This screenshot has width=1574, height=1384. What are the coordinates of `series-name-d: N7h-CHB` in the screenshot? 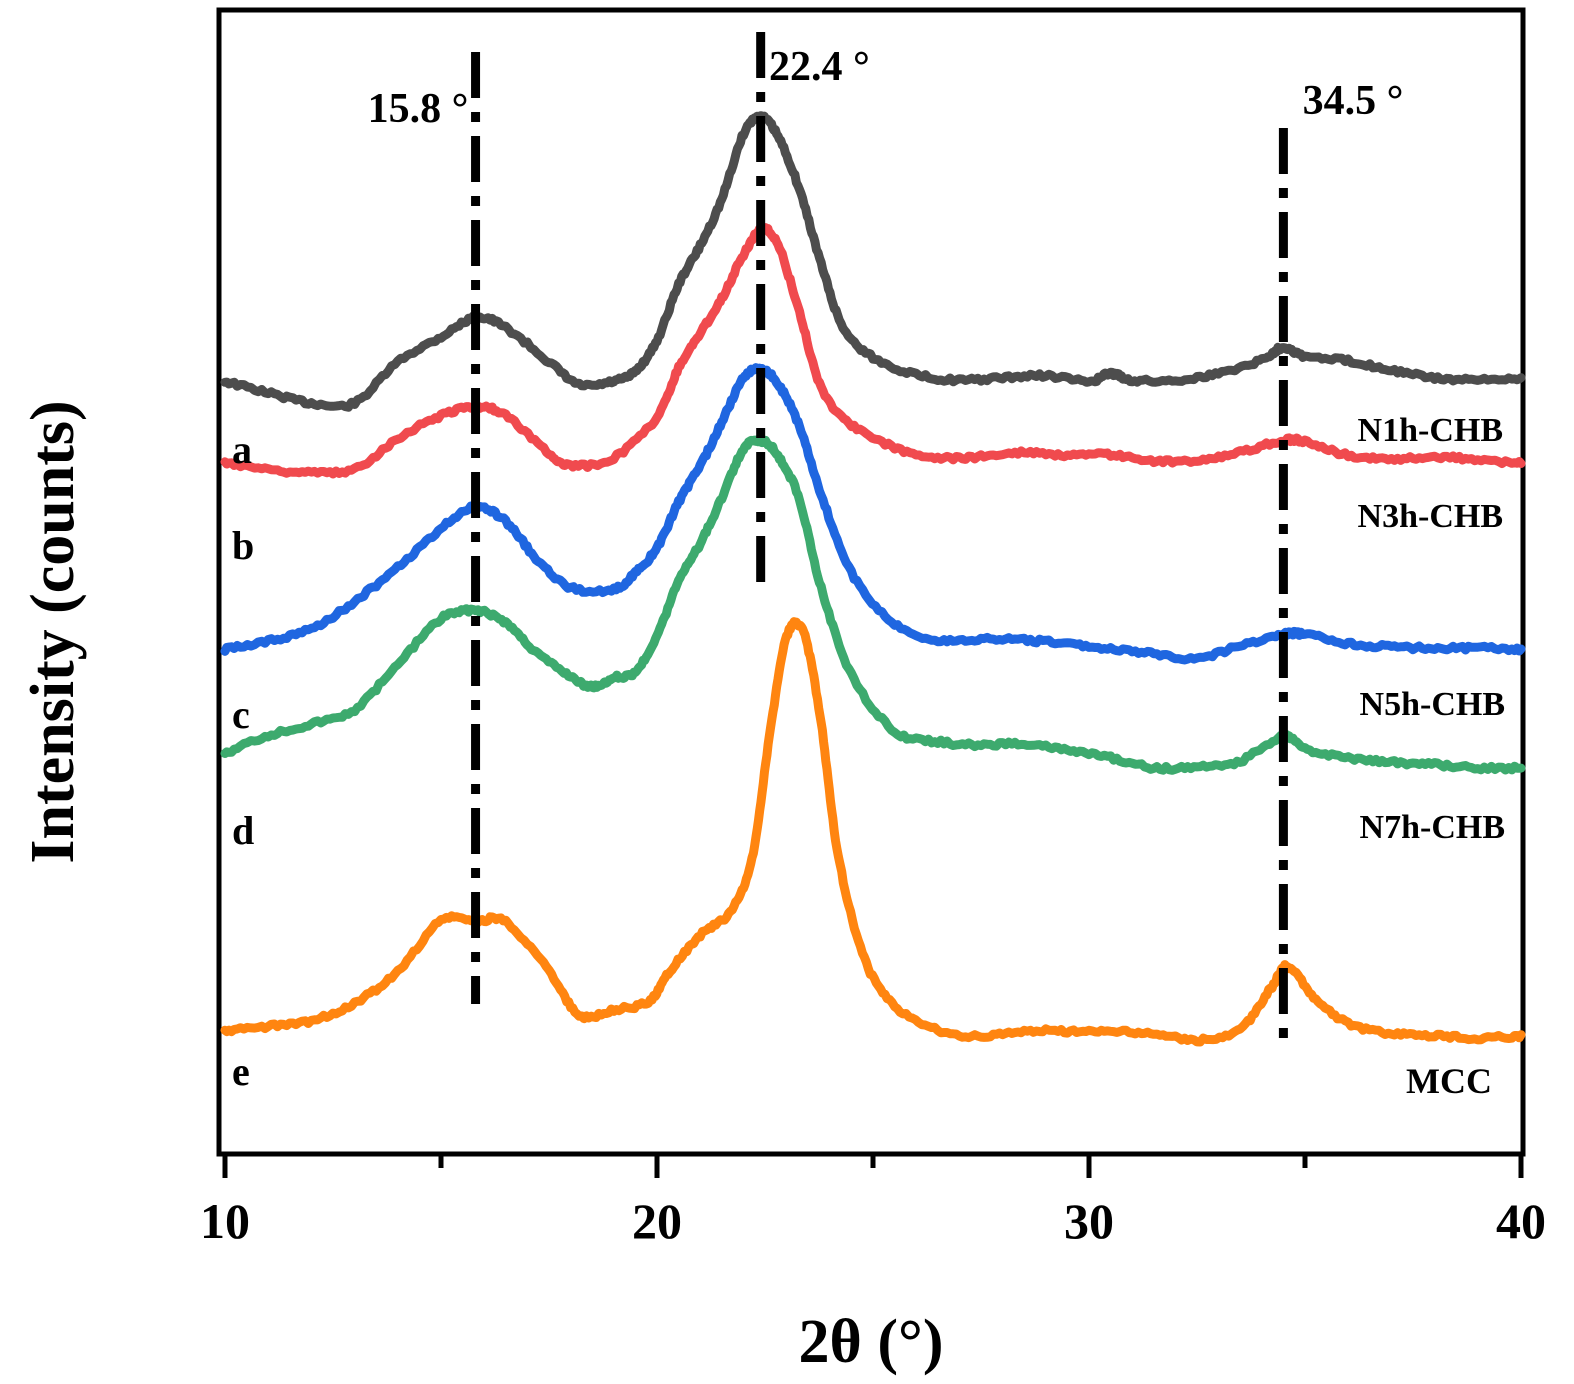 It's located at (1432, 827).